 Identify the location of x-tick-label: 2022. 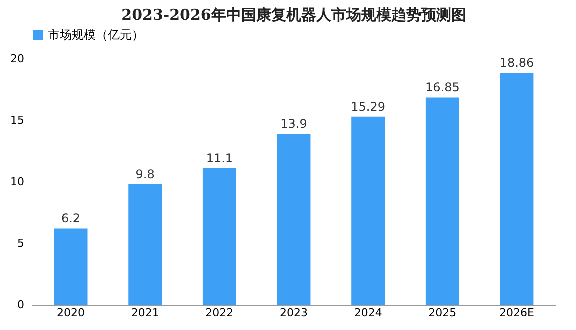
(220, 313).